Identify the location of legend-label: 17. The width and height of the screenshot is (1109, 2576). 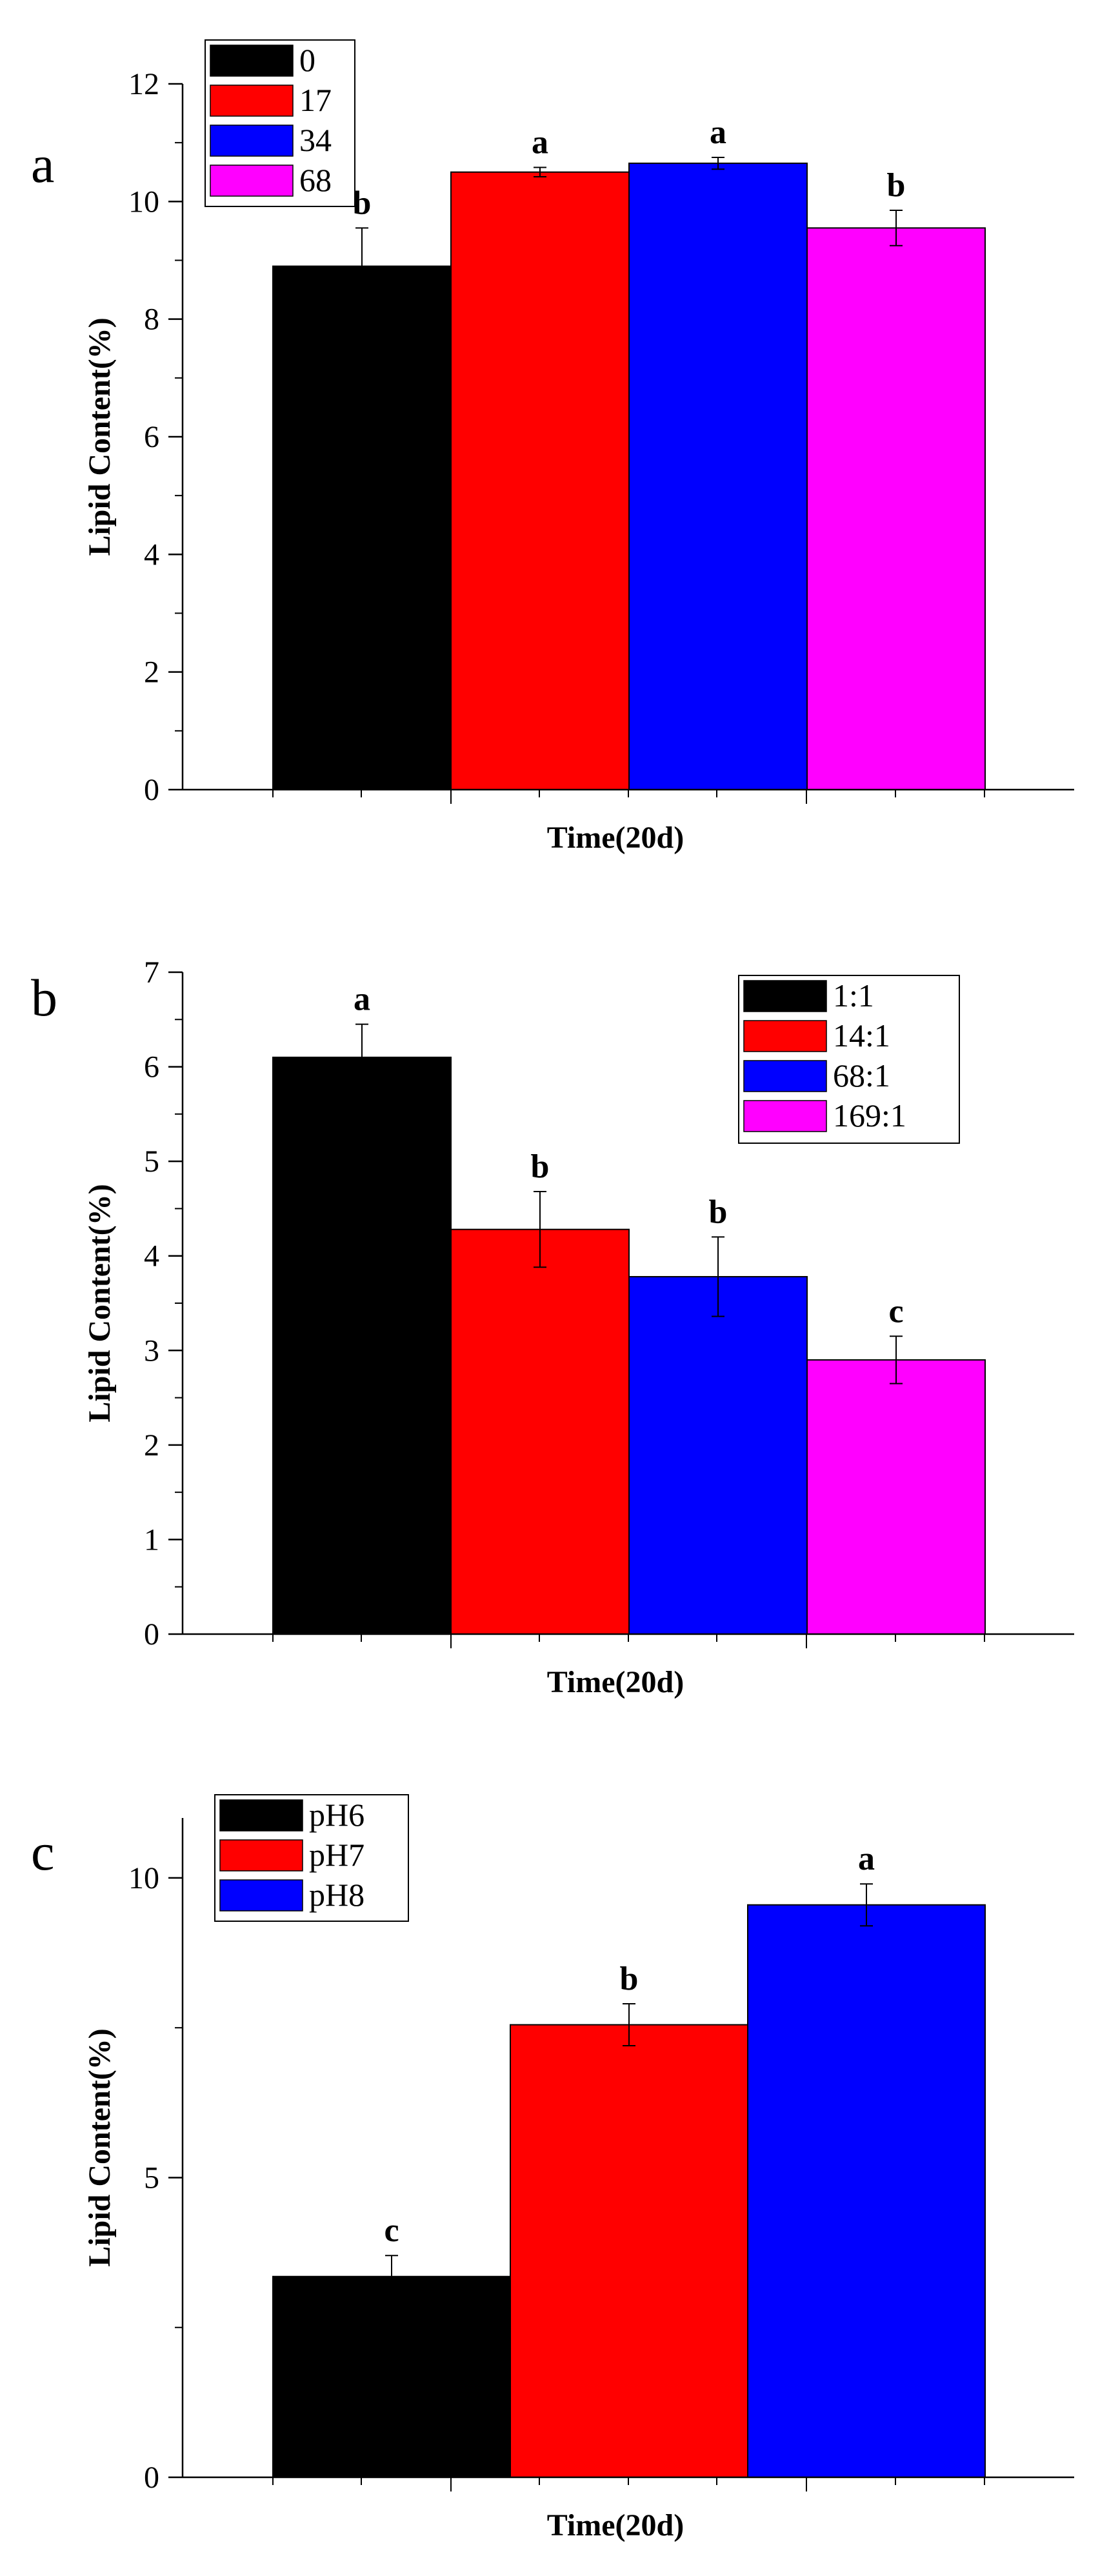
(315, 100).